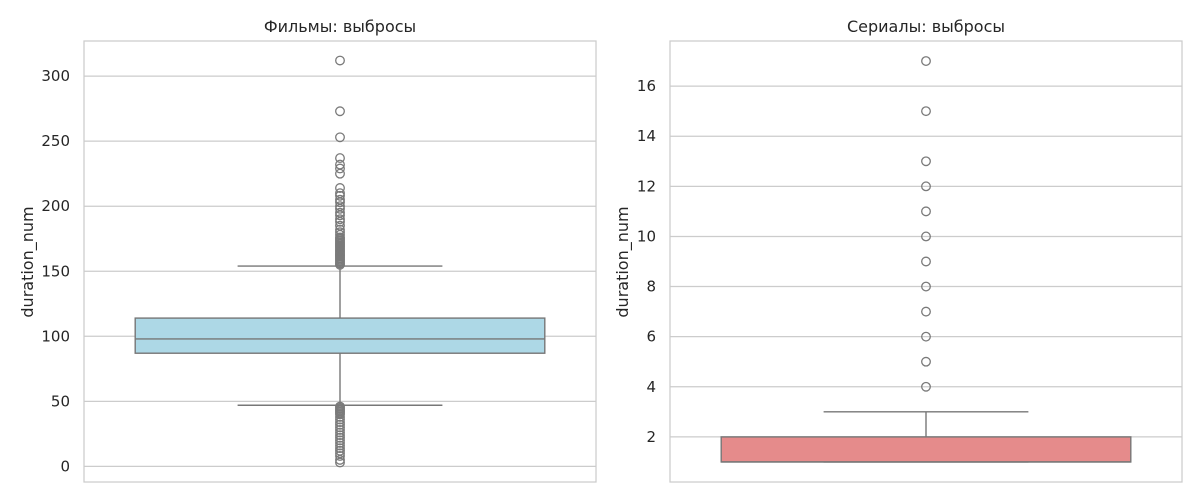 The image size is (1200, 500). What do you see at coordinates (55, 76) in the screenshot?
I see `films-y-tick-label: 300` at bounding box center [55, 76].